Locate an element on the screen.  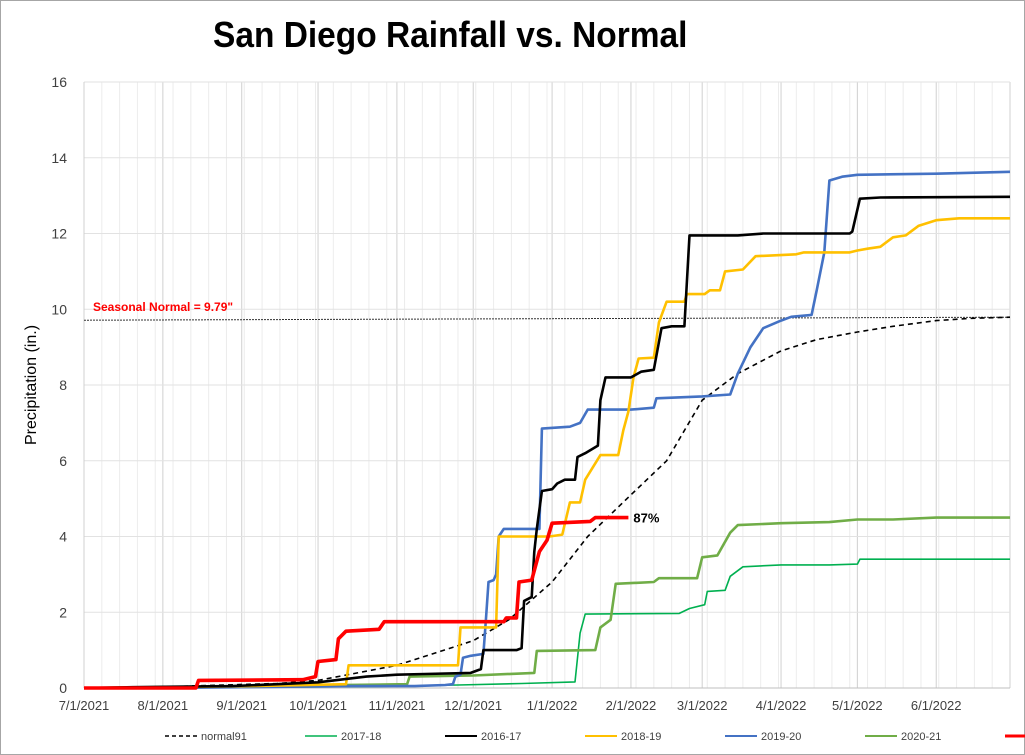
legend-label-2017-18: 2017-18 is located at coordinates (361, 737).